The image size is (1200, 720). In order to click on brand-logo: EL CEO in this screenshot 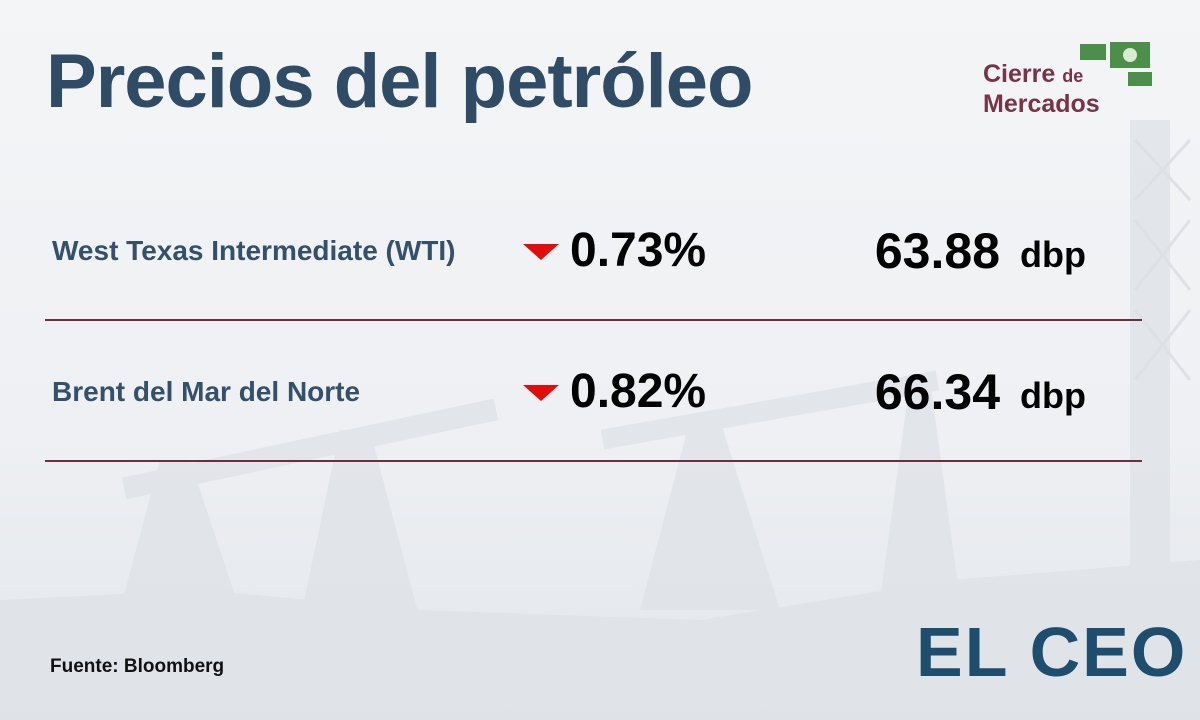, I will do `click(1052, 652)`.